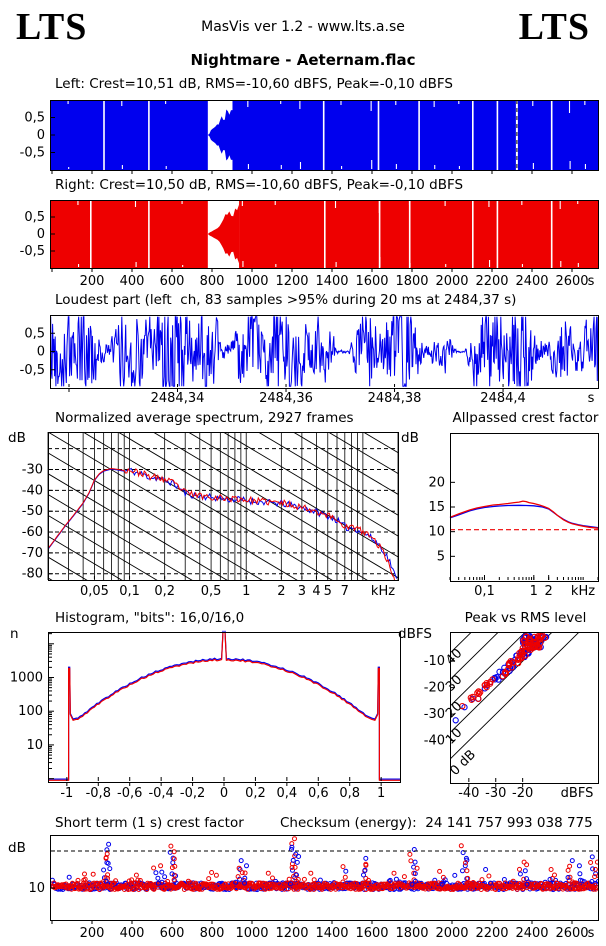 Image resolution: width=606 pixels, height=946 pixels. Describe the element at coordinates (316, 591) in the screenshot. I see `svg-text: 4` at that location.